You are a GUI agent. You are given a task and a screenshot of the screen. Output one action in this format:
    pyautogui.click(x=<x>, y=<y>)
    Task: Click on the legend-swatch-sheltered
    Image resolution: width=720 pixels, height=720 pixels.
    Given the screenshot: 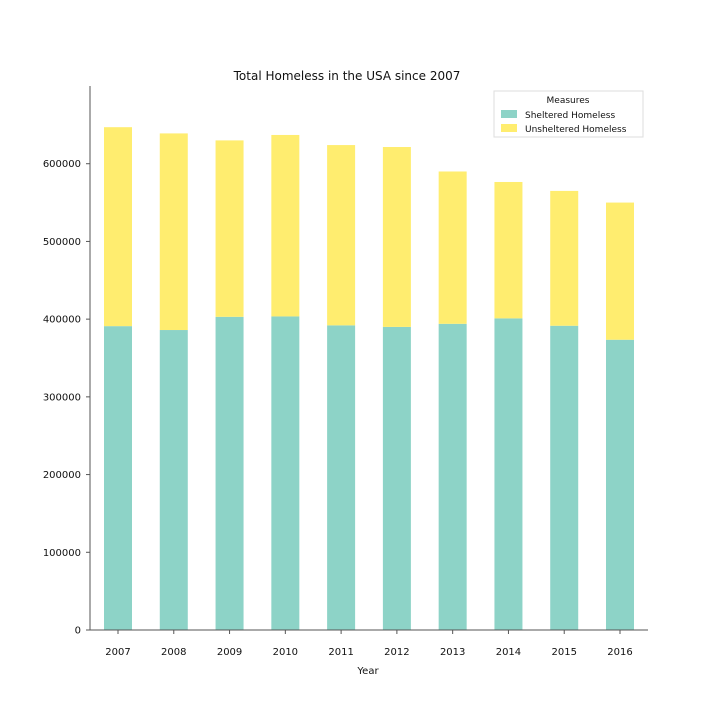 What is the action you would take?
    pyautogui.click(x=509, y=114)
    